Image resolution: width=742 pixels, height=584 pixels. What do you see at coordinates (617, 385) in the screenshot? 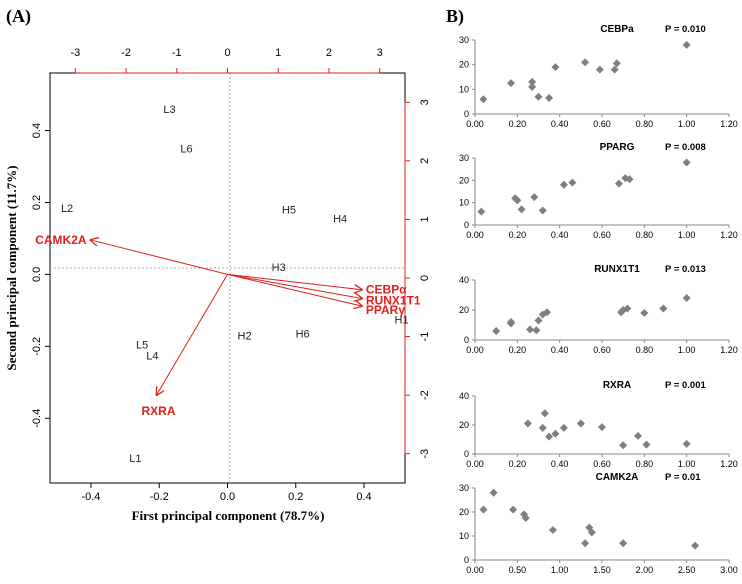
I see `subplot-title: RXRA` at bounding box center [617, 385].